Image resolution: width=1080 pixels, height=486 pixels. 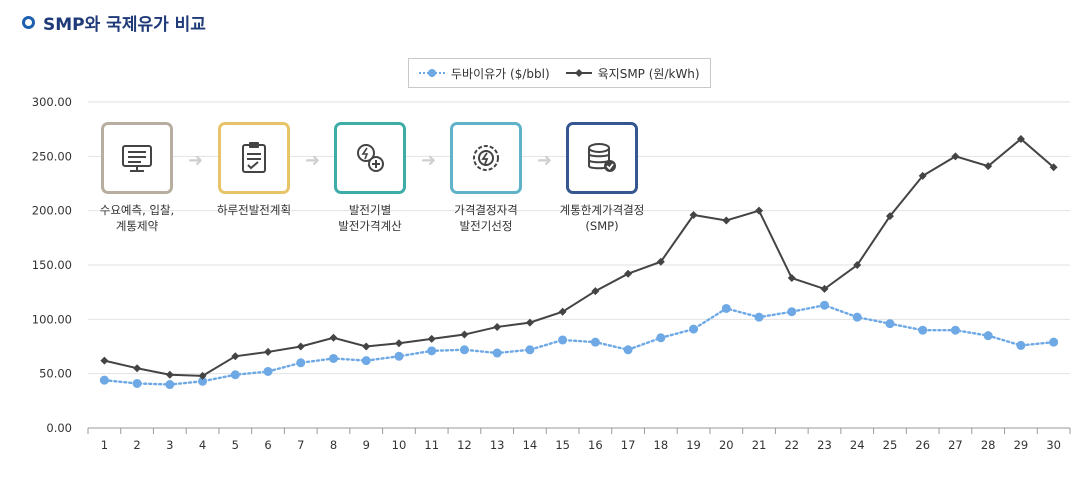 I want to click on process-label-line1: 발전기별, so click(x=370, y=210).